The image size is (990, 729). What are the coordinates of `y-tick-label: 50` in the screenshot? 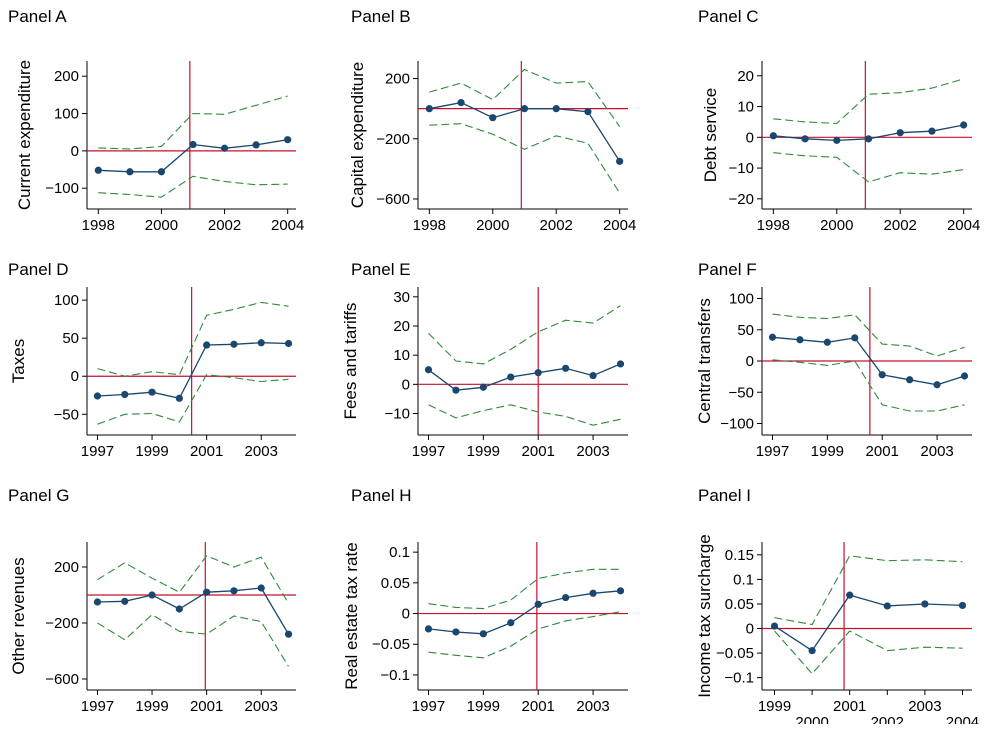 It's located at (70, 338).